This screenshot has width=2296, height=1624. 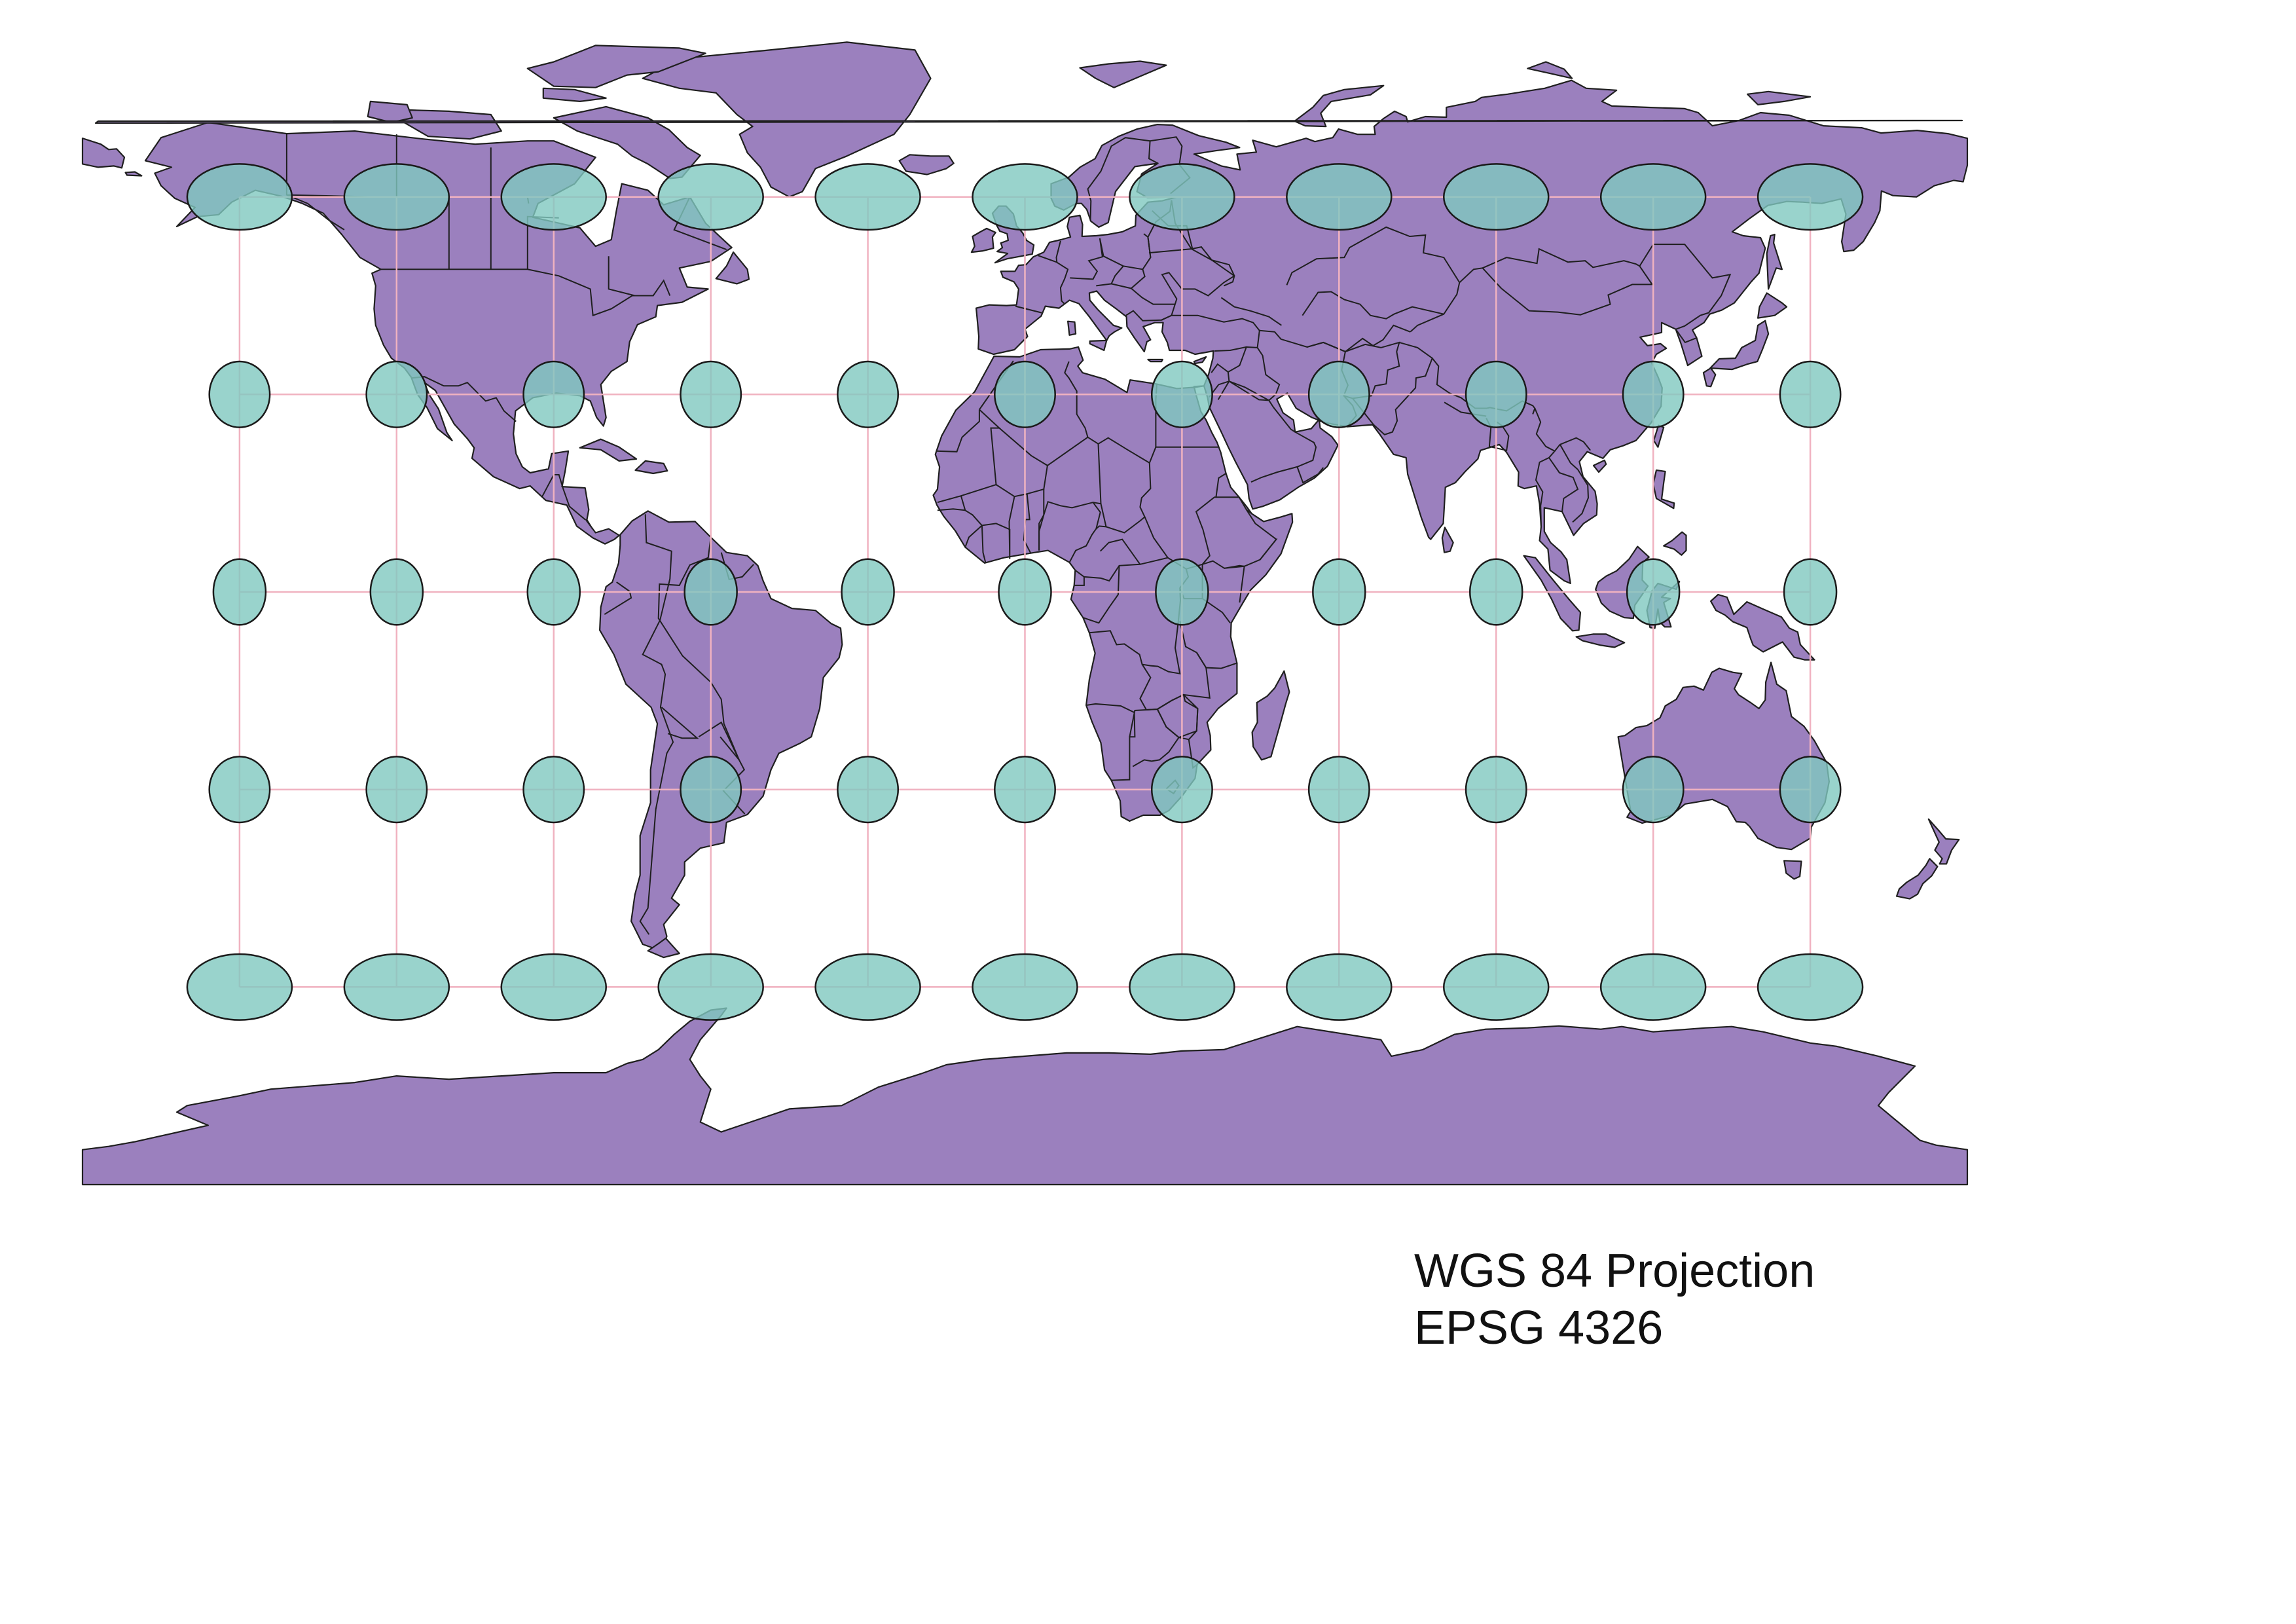 What do you see at coordinates (451, 124) in the screenshot?
I see `victoria-island` at bounding box center [451, 124].